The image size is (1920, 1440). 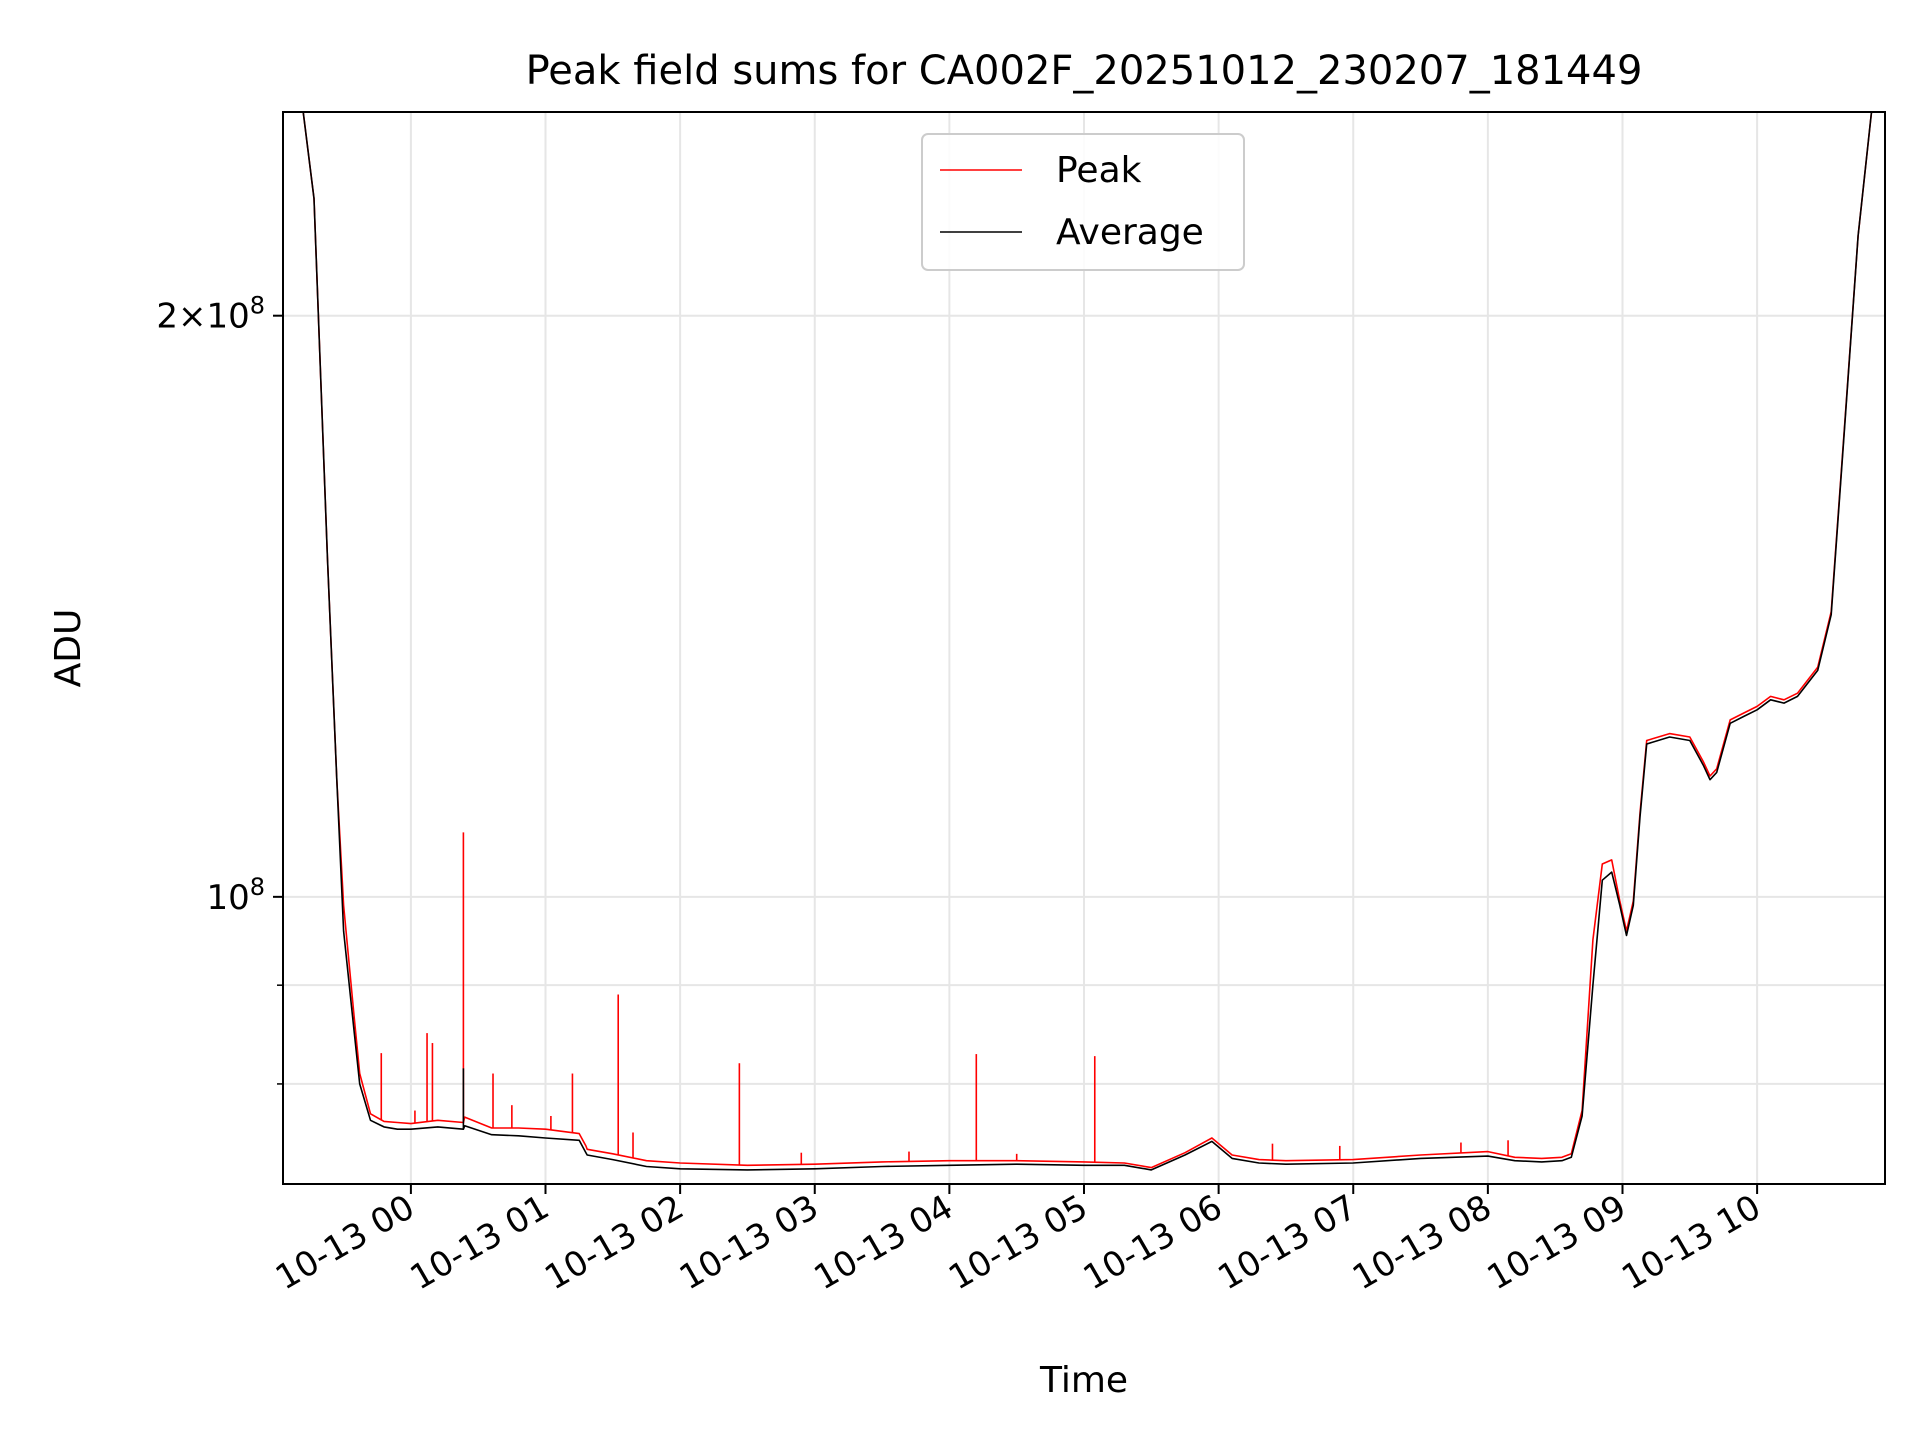 I want to click on legend: Peak Average, so click(x=1083, y=202).